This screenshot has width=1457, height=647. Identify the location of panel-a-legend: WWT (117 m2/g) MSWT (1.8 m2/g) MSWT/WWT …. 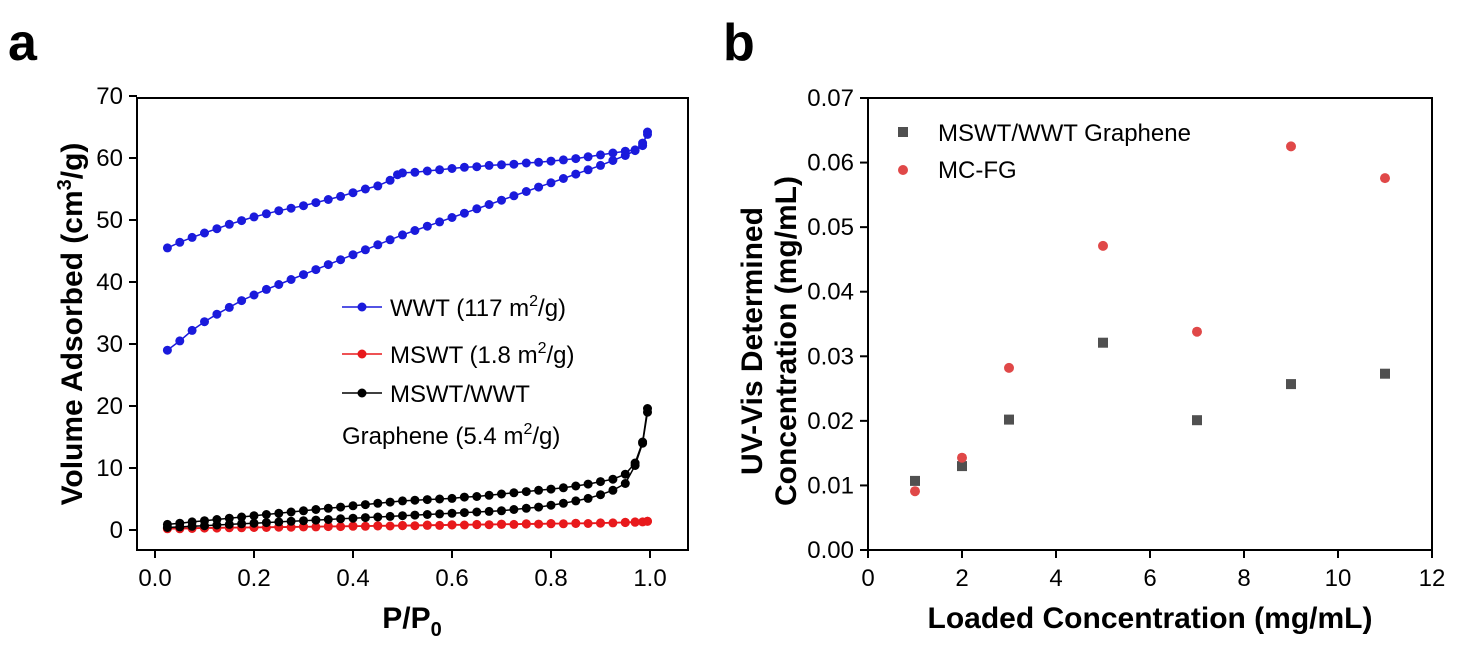
(458, 371).